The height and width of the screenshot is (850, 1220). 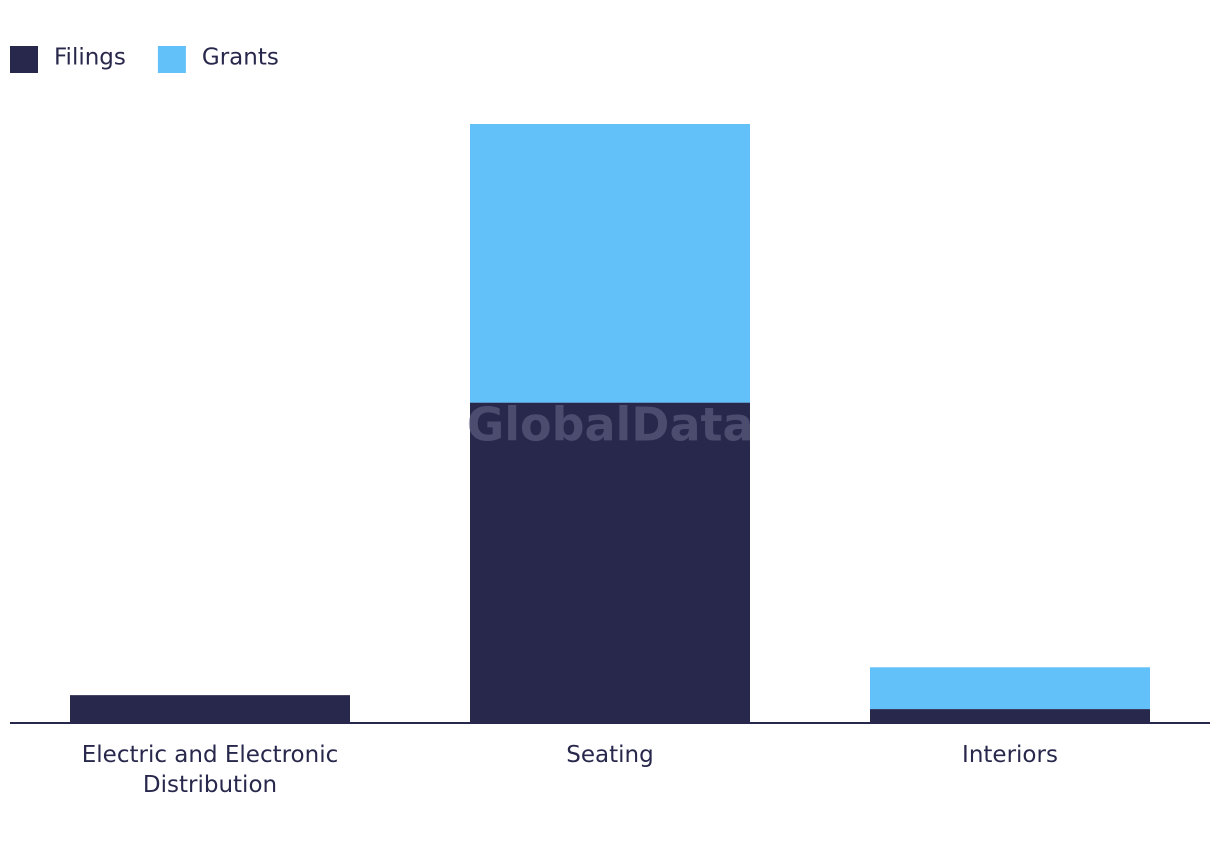 I want to click on x-tick-label: Seating, so click(x=610, y=755).